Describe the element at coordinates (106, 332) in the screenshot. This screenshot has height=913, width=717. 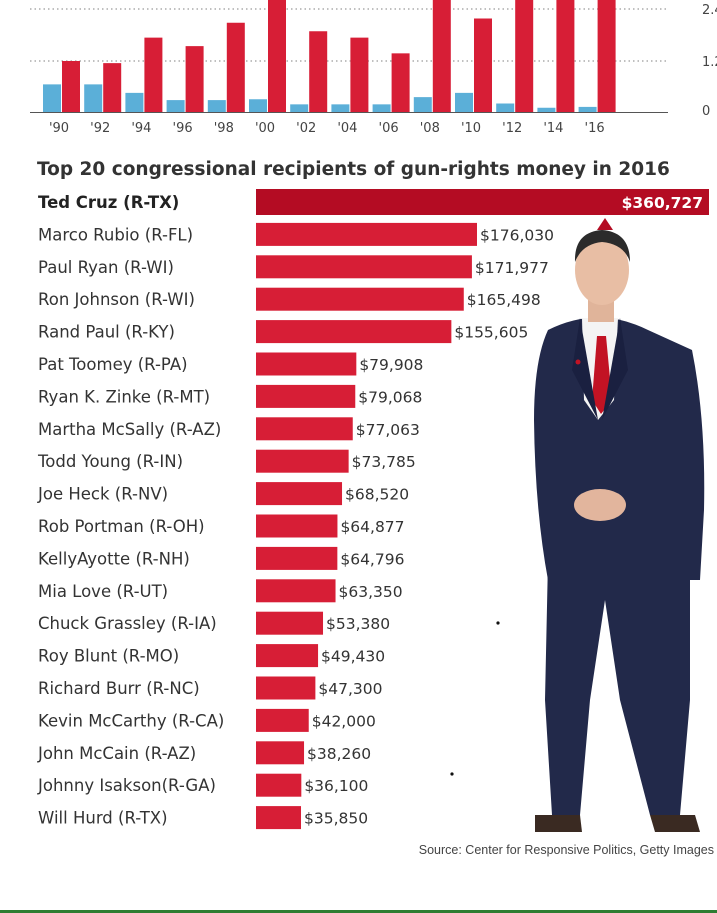
I see `row-label: Rand Paul (R-KY)` at that location.